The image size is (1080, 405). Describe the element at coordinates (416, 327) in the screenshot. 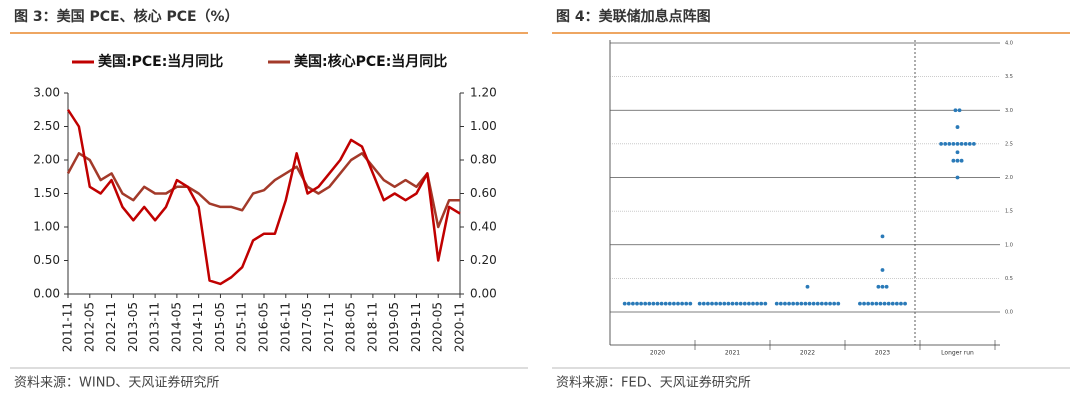

I see `x-tick-label: 2019-11` at that location.